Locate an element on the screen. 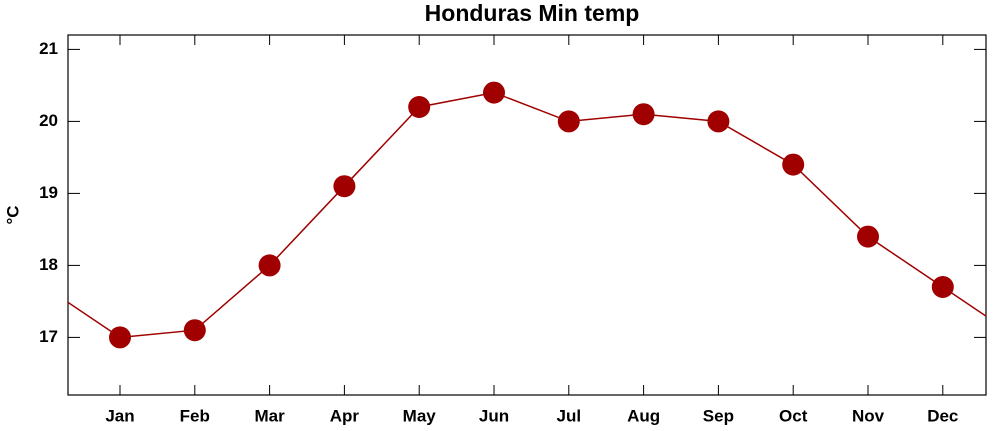 The height and width of the screenshot is (431, 1000). y-axis-label: °C is located at coordinates (12, 214).